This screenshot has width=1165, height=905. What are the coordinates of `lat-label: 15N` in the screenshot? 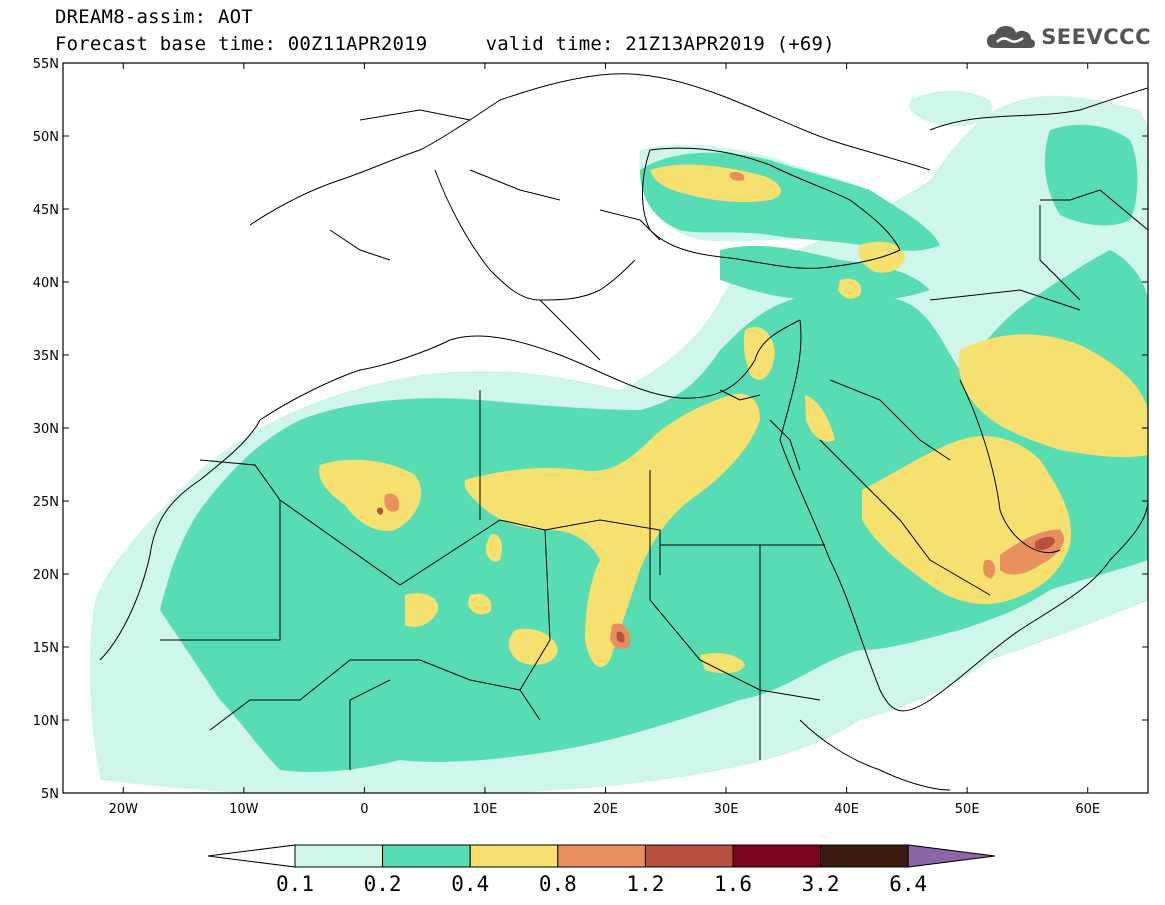 It's located at (46, 648).